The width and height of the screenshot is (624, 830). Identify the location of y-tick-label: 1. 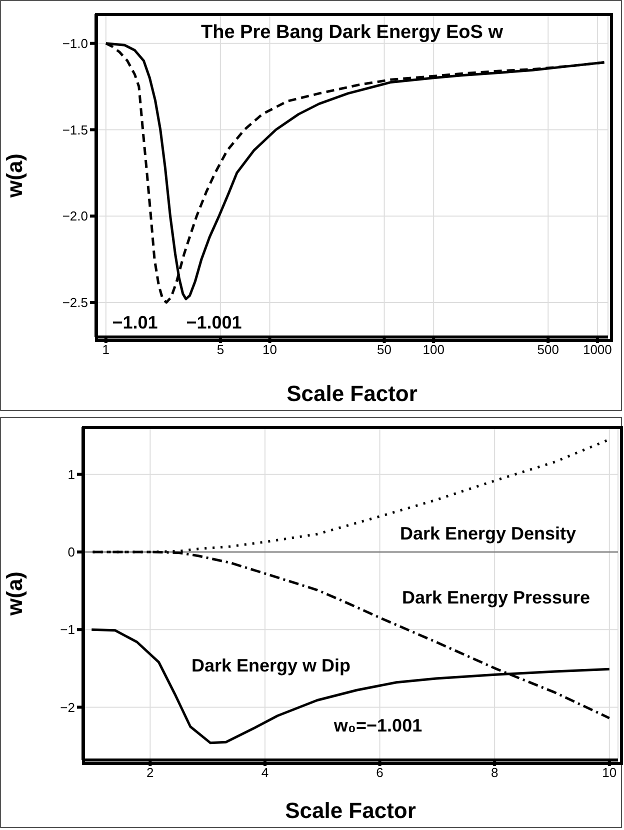
(71, 474).